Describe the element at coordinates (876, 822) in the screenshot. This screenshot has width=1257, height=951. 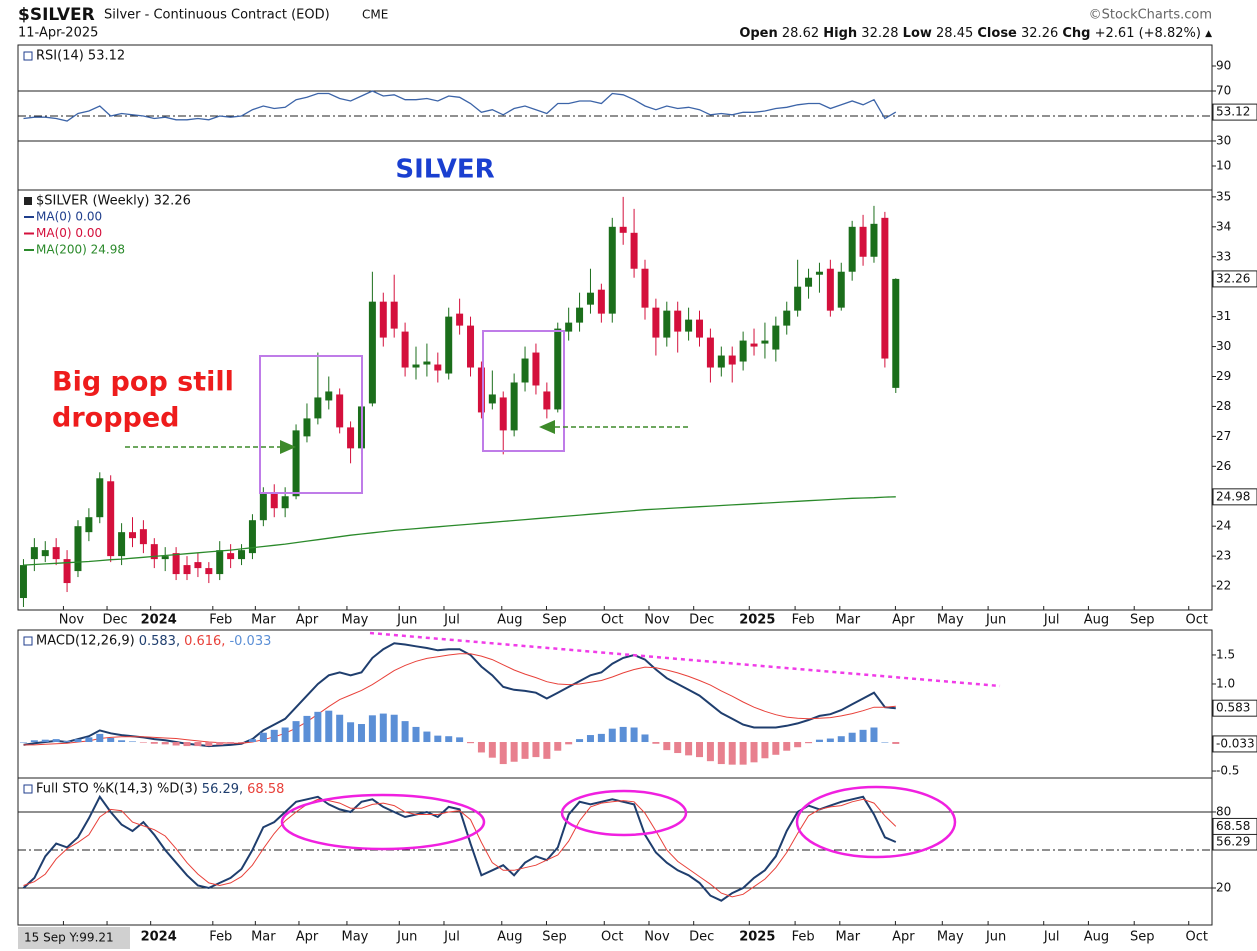
I see `highlight-ellipse` at that location.